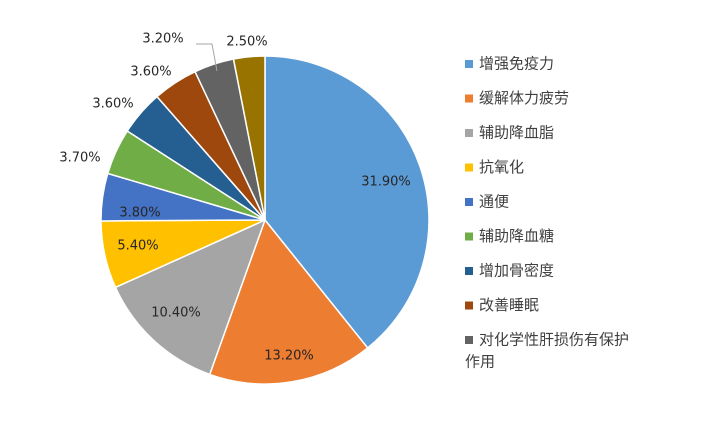 Image resolution: width=708 pixels, height=427 pixels. What do you see at coordinates (480, 362) in the screenshot?
I see `legend-label: 作用` at bounding box center [480, 362].